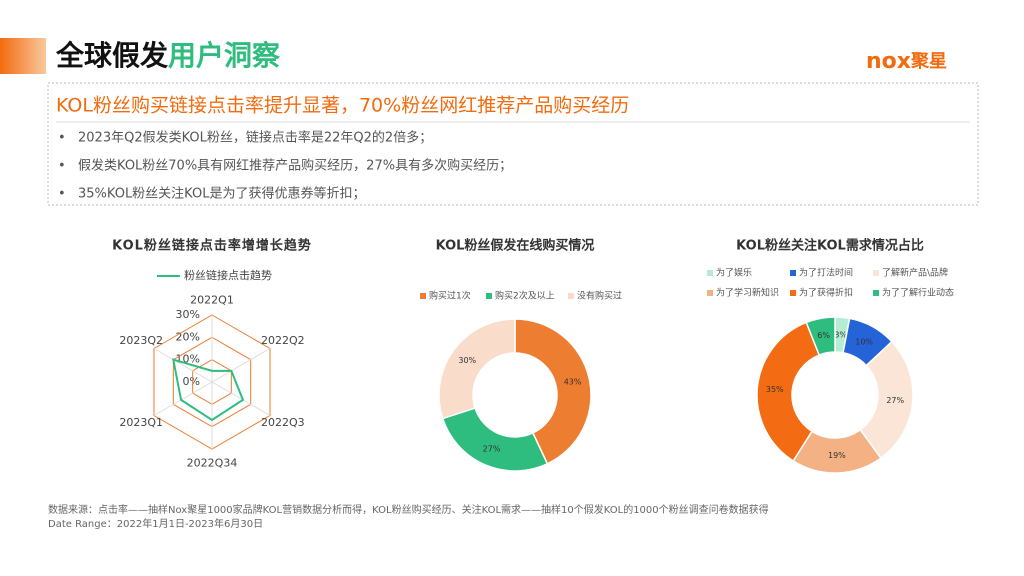 This screenshot has width=1024, height=576. Describe the element at coordinates (775, 389) in the screenshot. I see `data-label: 35%` at that location.